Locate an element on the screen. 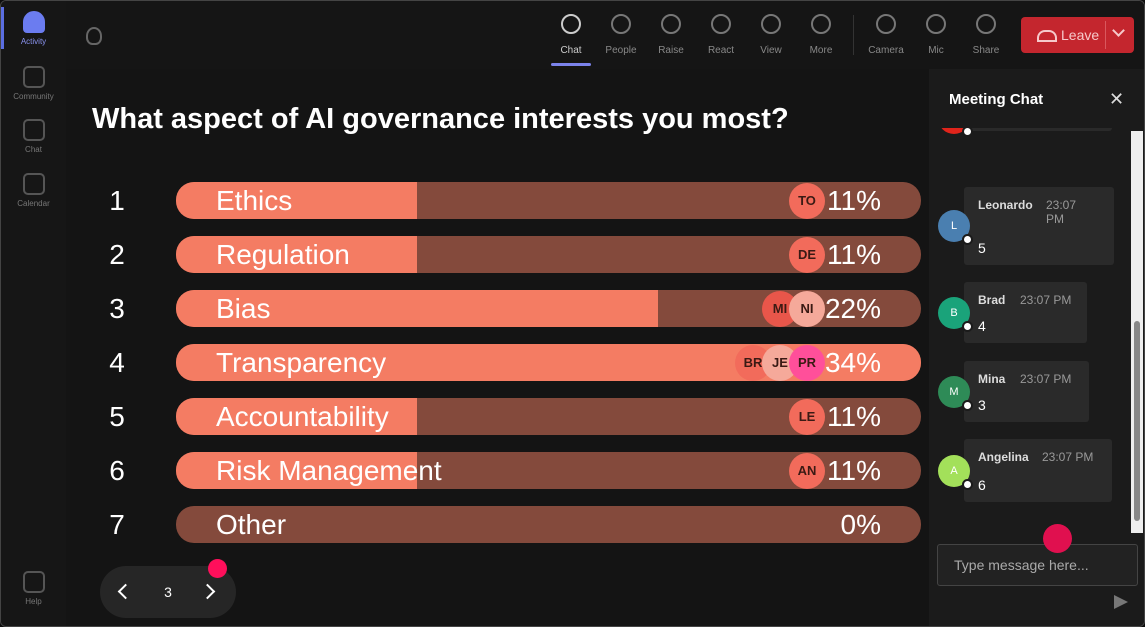  toolbar-label: Raise is located at coordinates (671, 50).